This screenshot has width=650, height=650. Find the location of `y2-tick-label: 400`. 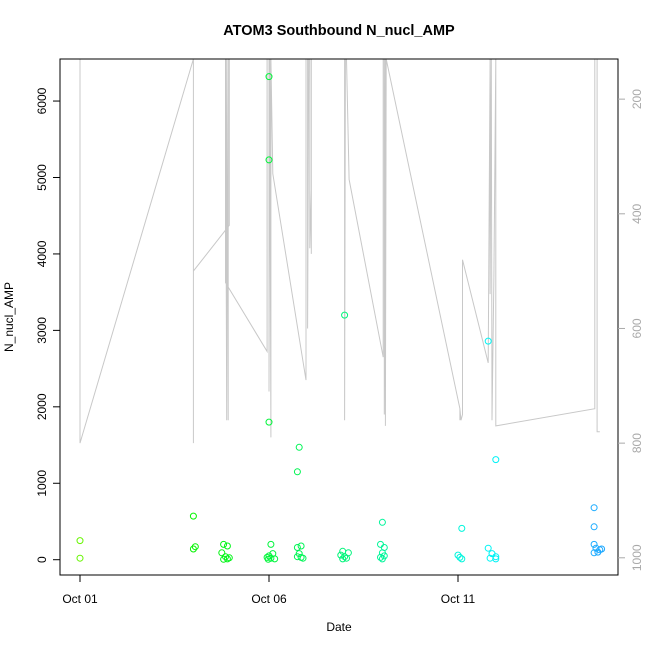

y2-tick-label: 400 is located at coordinates (637, 213).